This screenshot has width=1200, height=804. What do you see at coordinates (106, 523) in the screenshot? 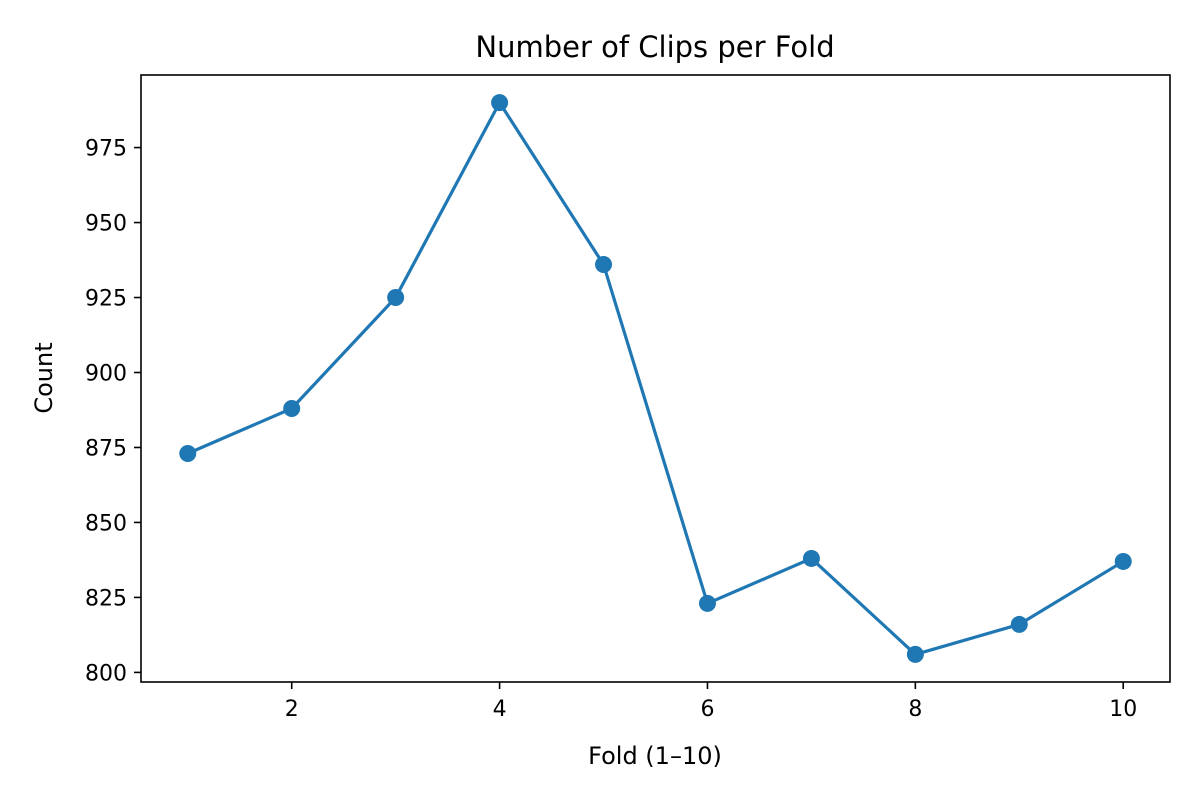
I see `y-tick-label: 850` at bounding box center [106, 523].